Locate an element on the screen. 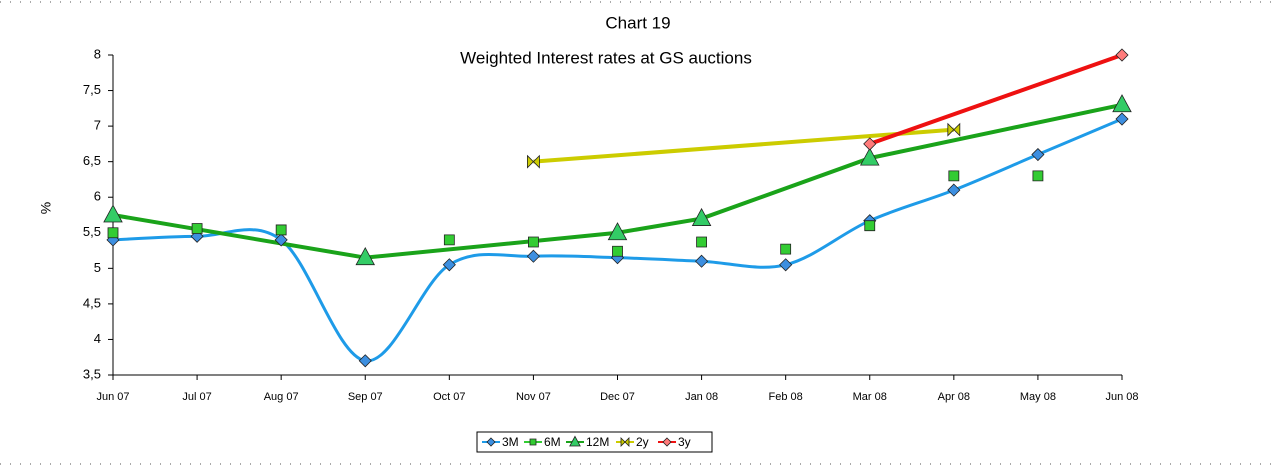  x-tick-label: Jan 08 is located at coordinates (701, 397).